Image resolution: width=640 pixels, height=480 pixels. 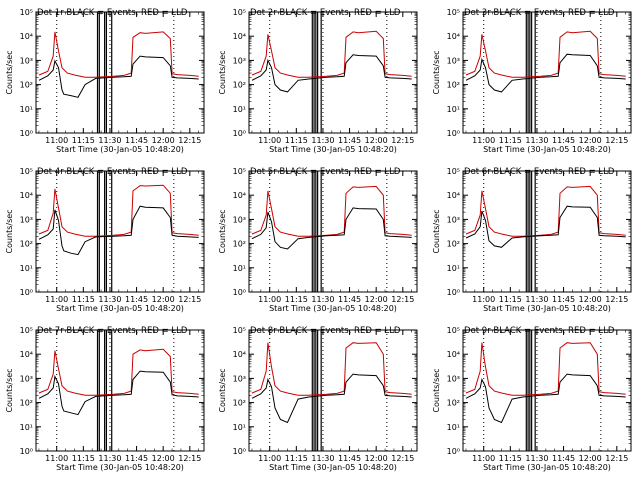 I want to click on chart-title: Det 5r BLACK = Events, RED = LLD, so click(x=325, y=172).